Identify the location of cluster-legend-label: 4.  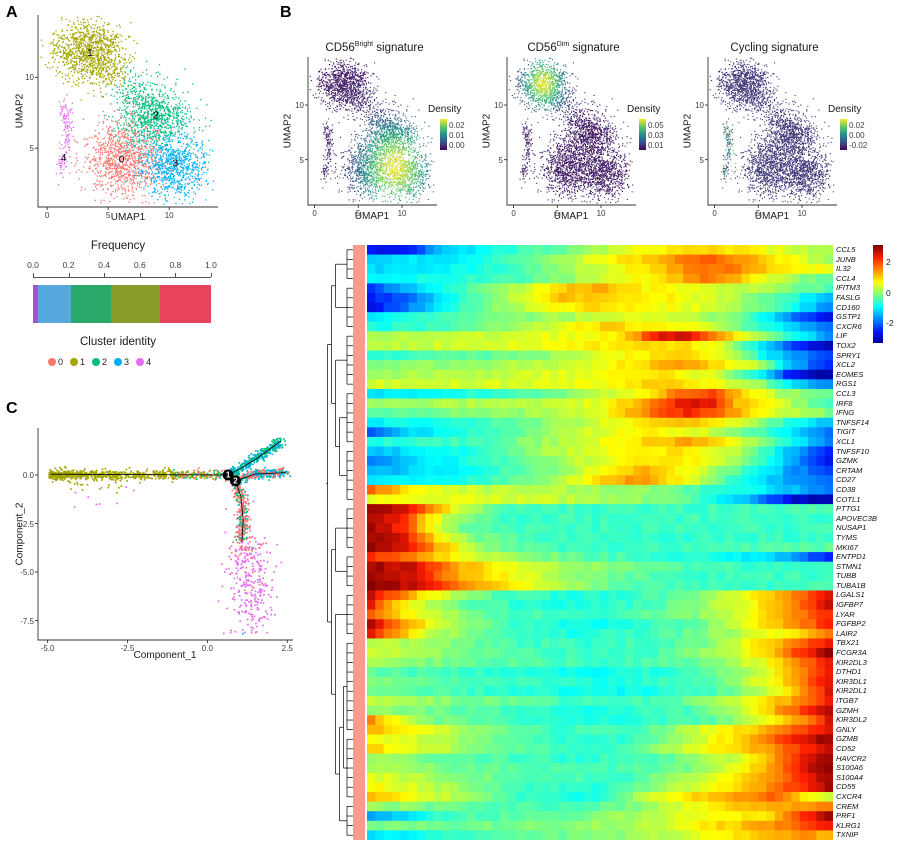
(149, 362).